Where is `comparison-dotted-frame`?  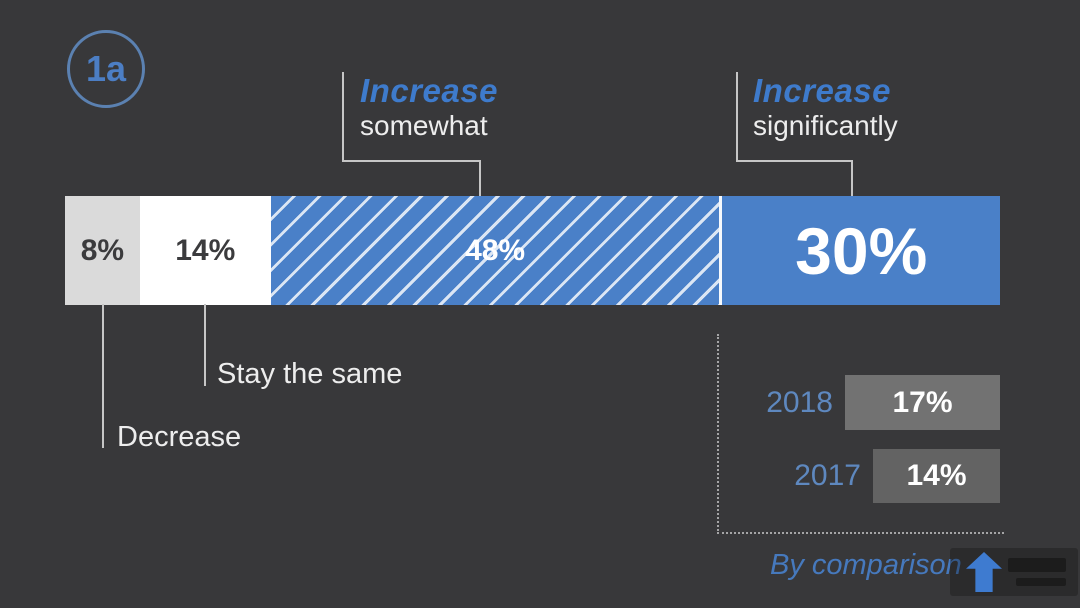
comparison-dotted-frame is located at coordinates (860, 434).